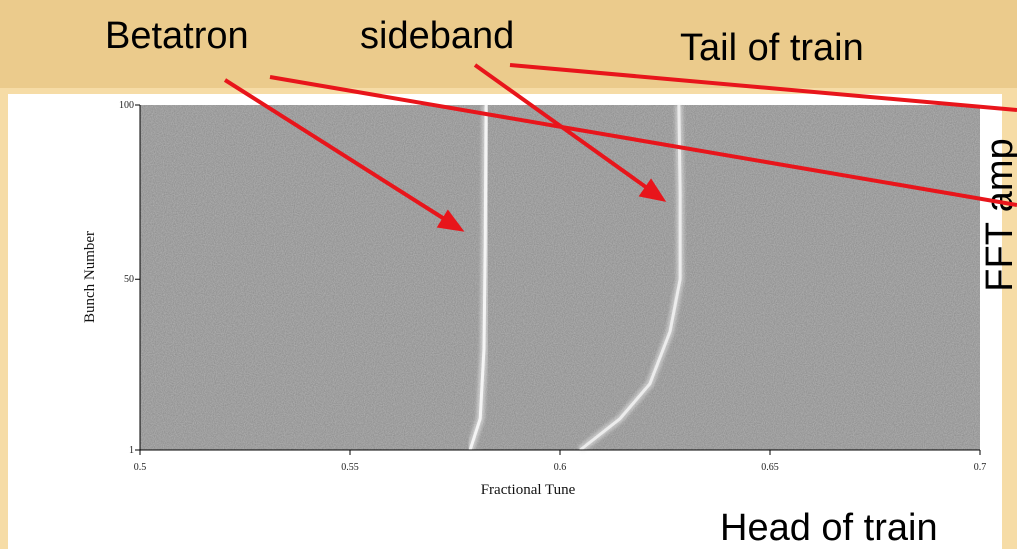  What do you see at coordinates (770, 467) in the screenshot?
I see `x-tick-label: 0.65` at bounding box center [770, 467].